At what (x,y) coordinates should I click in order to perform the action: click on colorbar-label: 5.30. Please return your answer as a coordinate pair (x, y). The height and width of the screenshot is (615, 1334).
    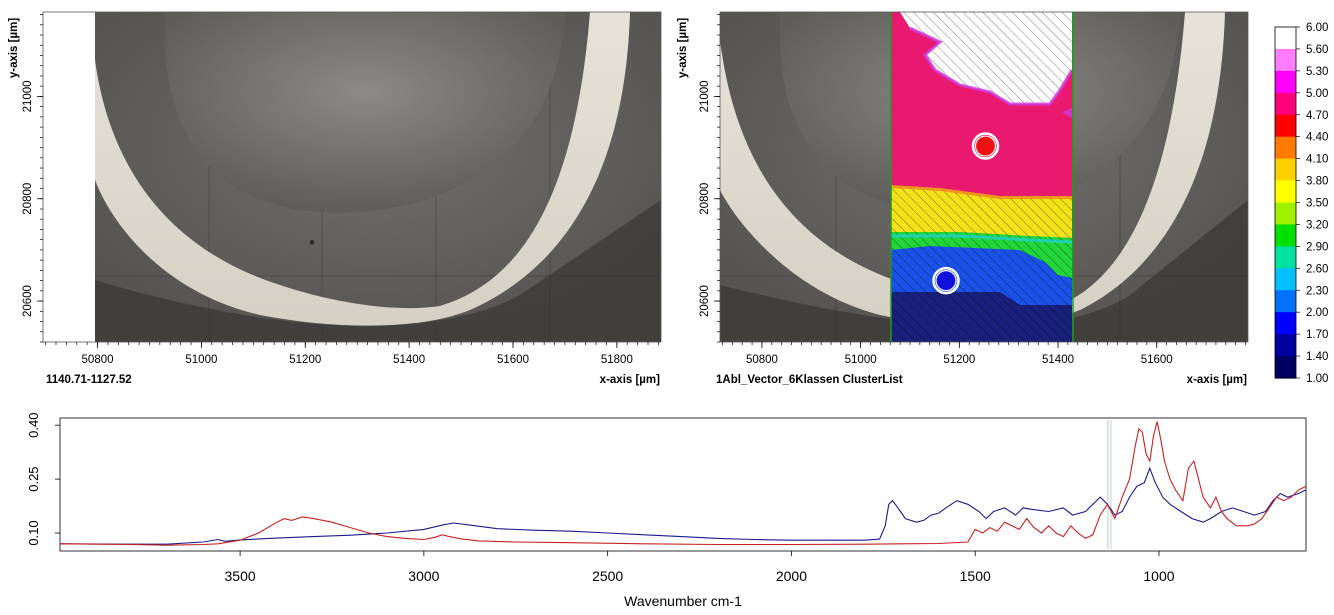
    Looking at the image, I should click on (1317, 72).